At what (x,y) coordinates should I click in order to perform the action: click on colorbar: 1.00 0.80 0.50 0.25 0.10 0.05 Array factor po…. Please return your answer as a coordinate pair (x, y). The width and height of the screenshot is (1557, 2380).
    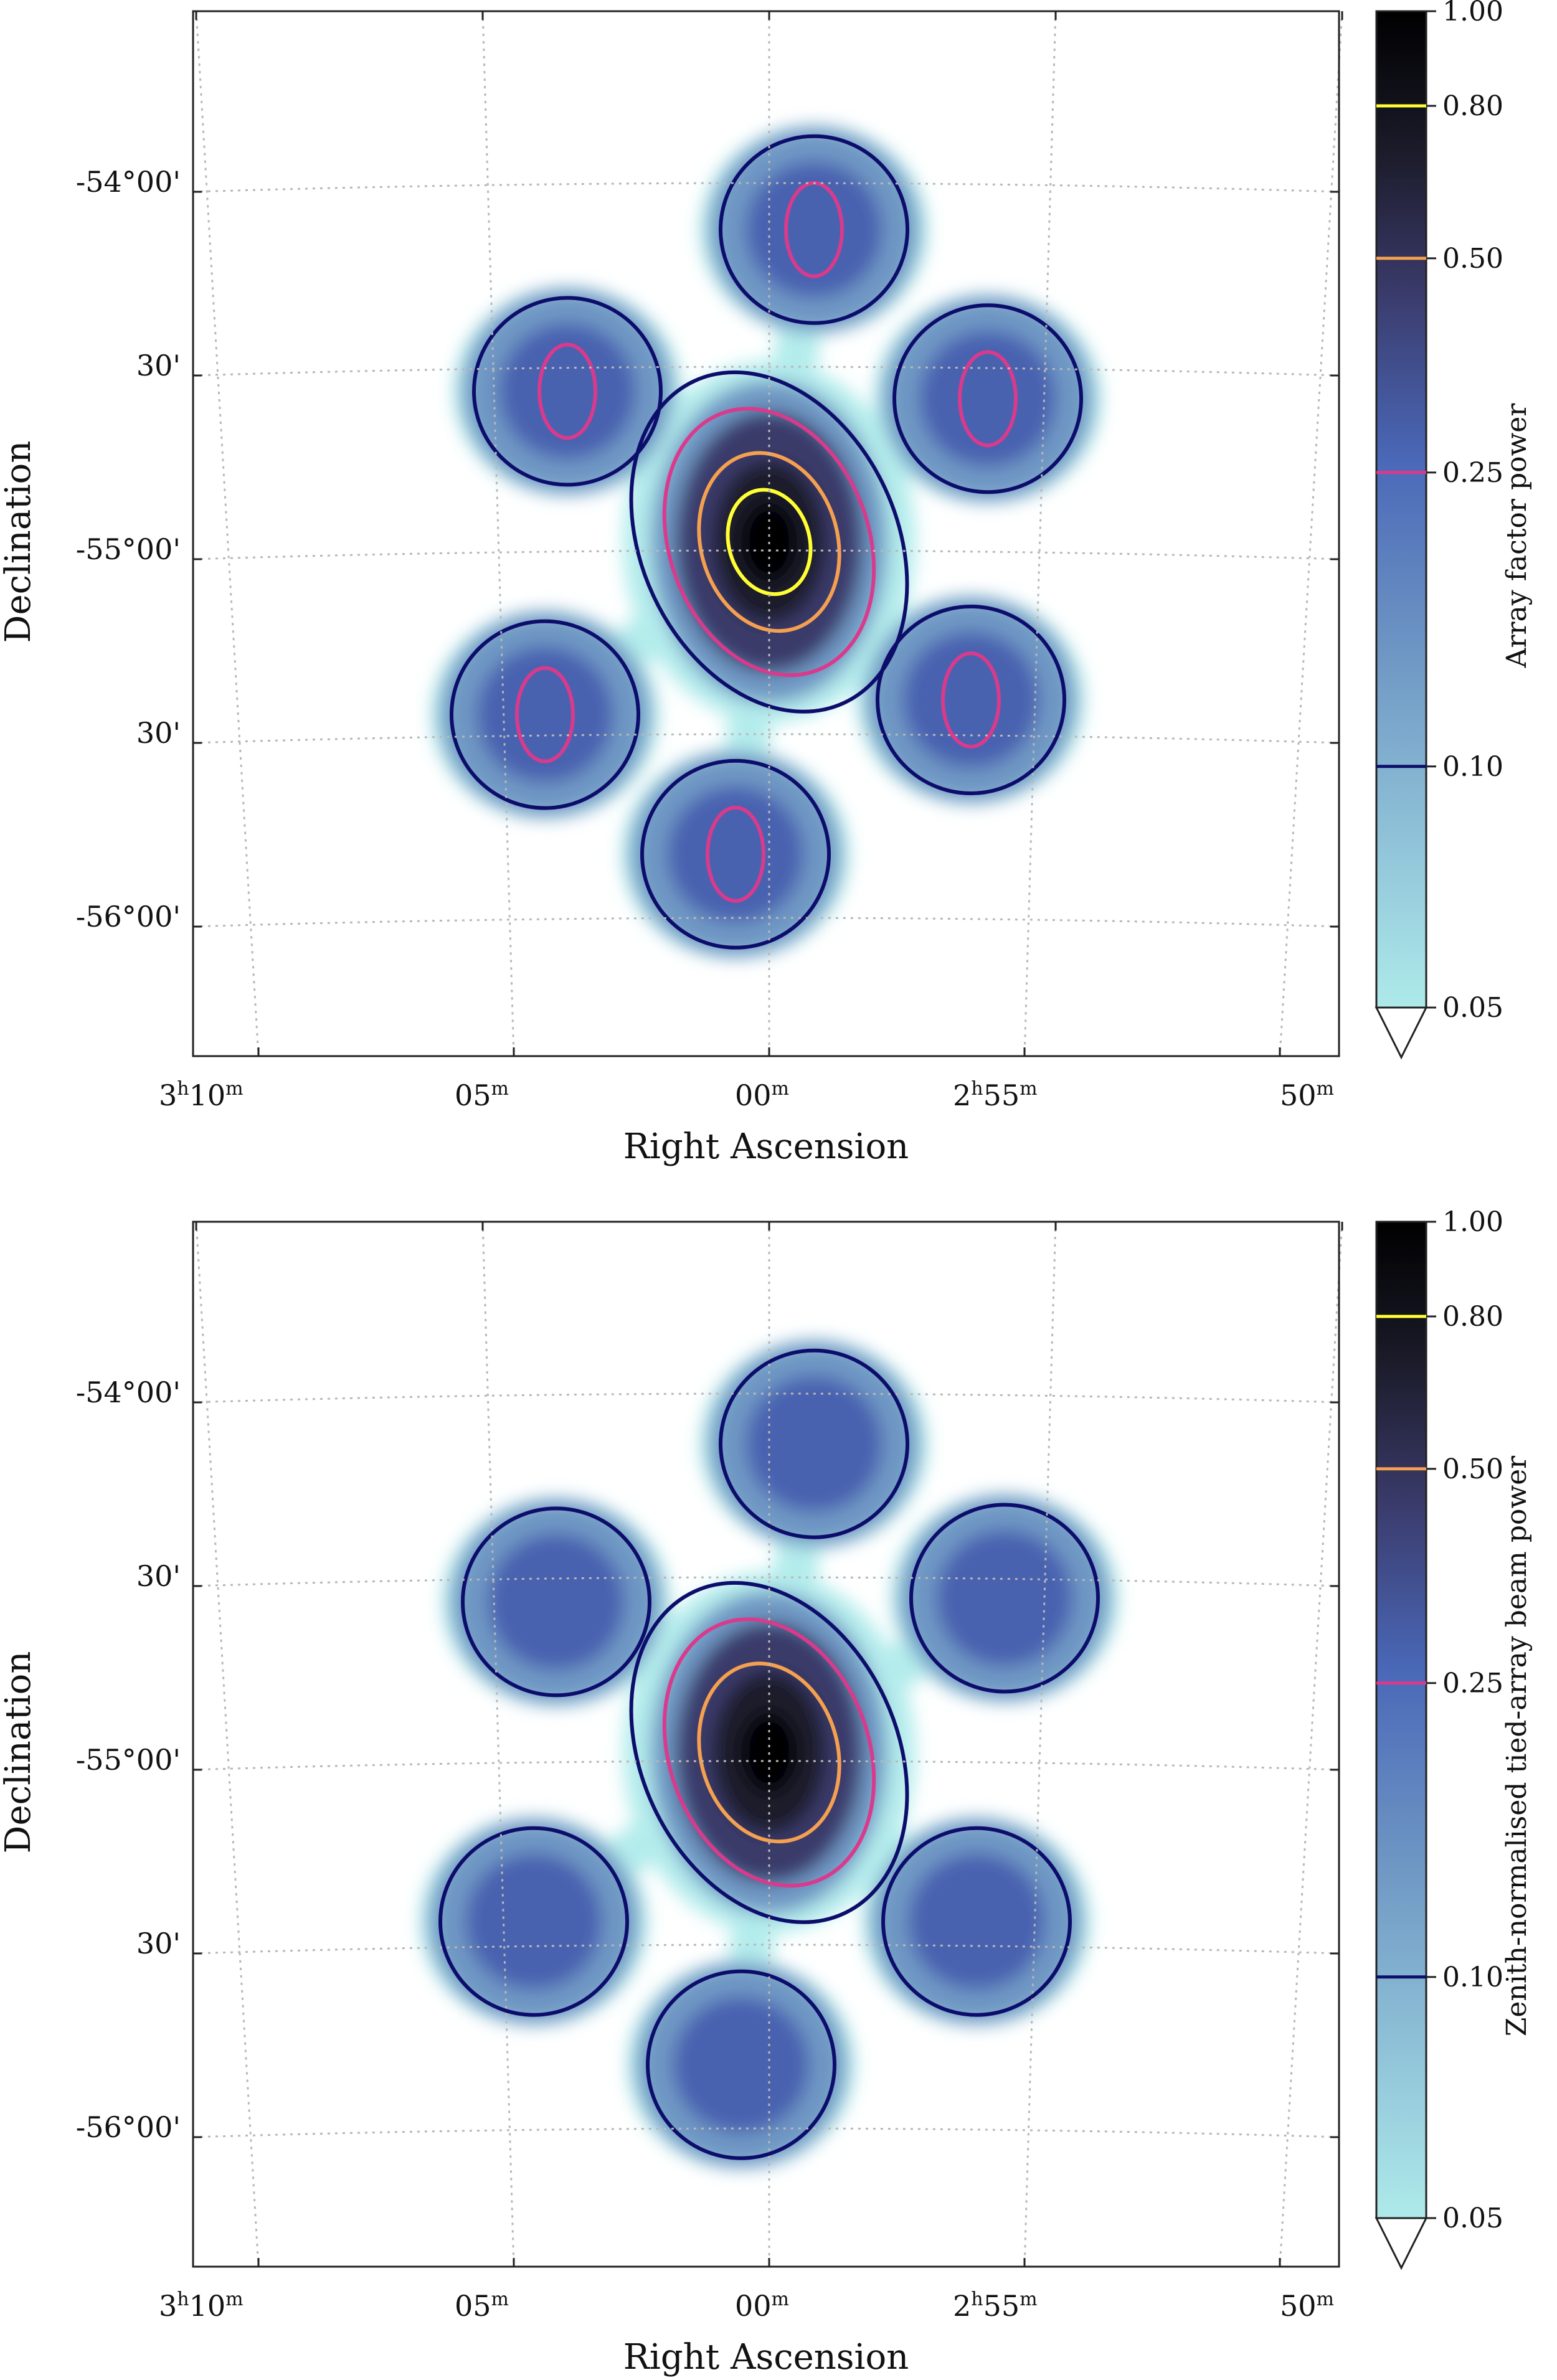
    Looking at the image, I should click on (1454, 530).